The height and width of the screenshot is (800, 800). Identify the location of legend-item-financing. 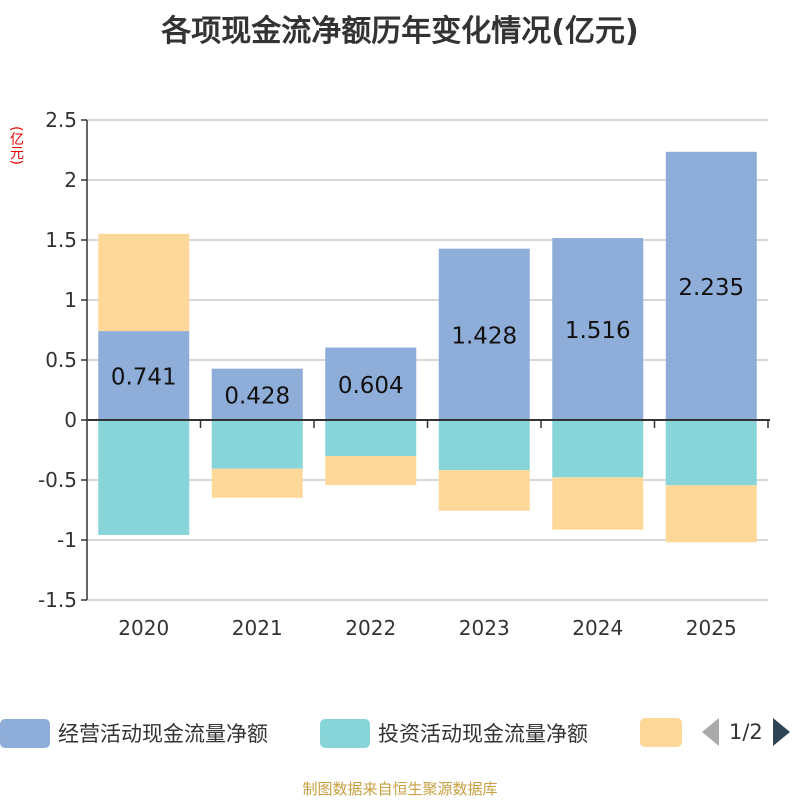
(665, 732).